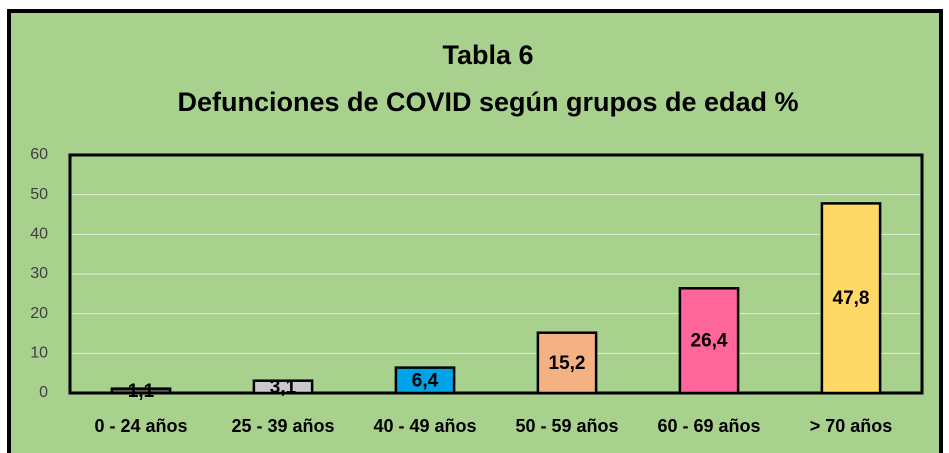 This screenshot has width=949, height=453. Describe the element at coordinates (487, 55) in the screenshot. I see `chart-title: Tabla 6` at that location.